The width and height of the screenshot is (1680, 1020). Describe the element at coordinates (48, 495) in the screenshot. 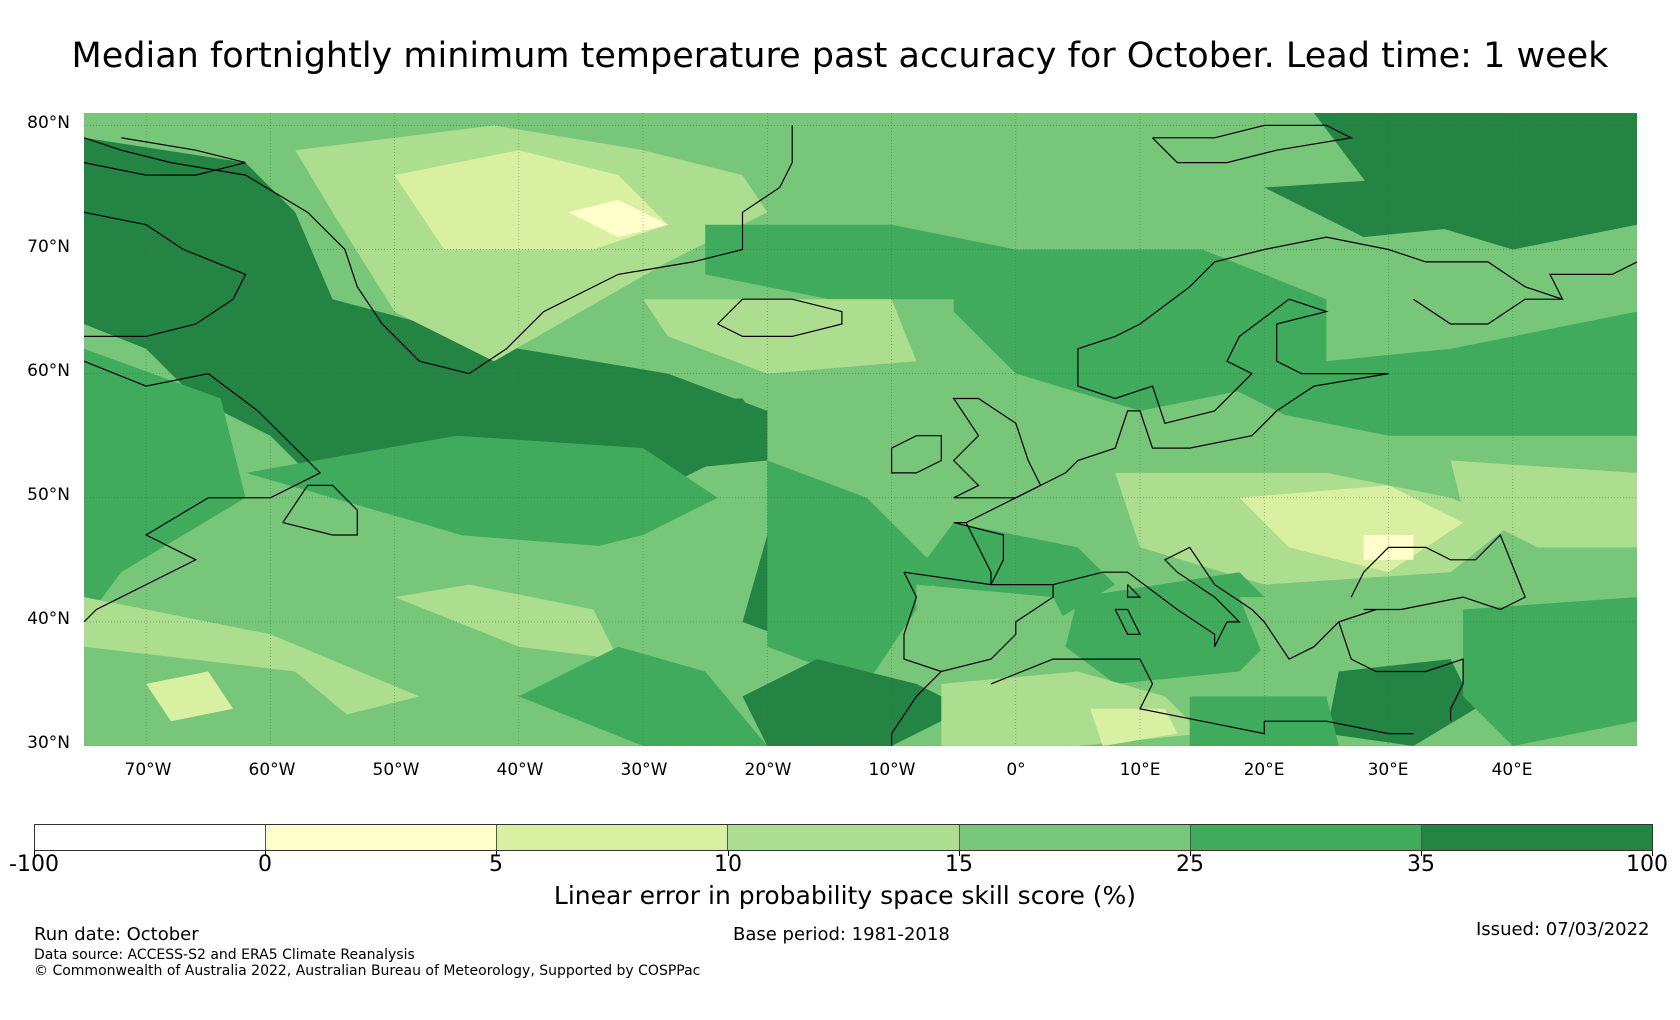

I see `lat-label-50: 50°N` at that location.